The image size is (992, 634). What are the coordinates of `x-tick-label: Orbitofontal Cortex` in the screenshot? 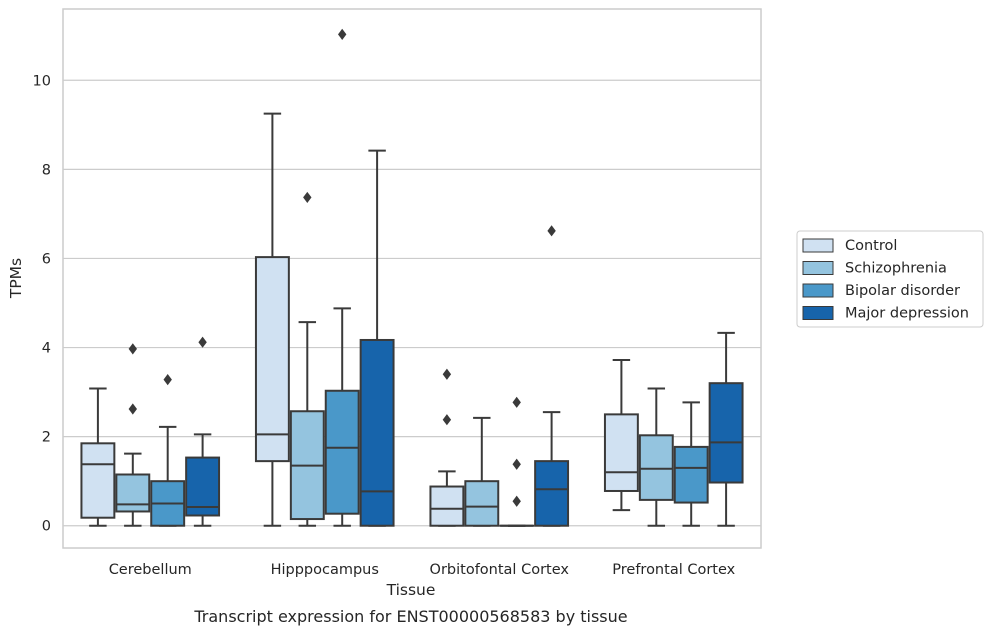 It's located at (500, 570).